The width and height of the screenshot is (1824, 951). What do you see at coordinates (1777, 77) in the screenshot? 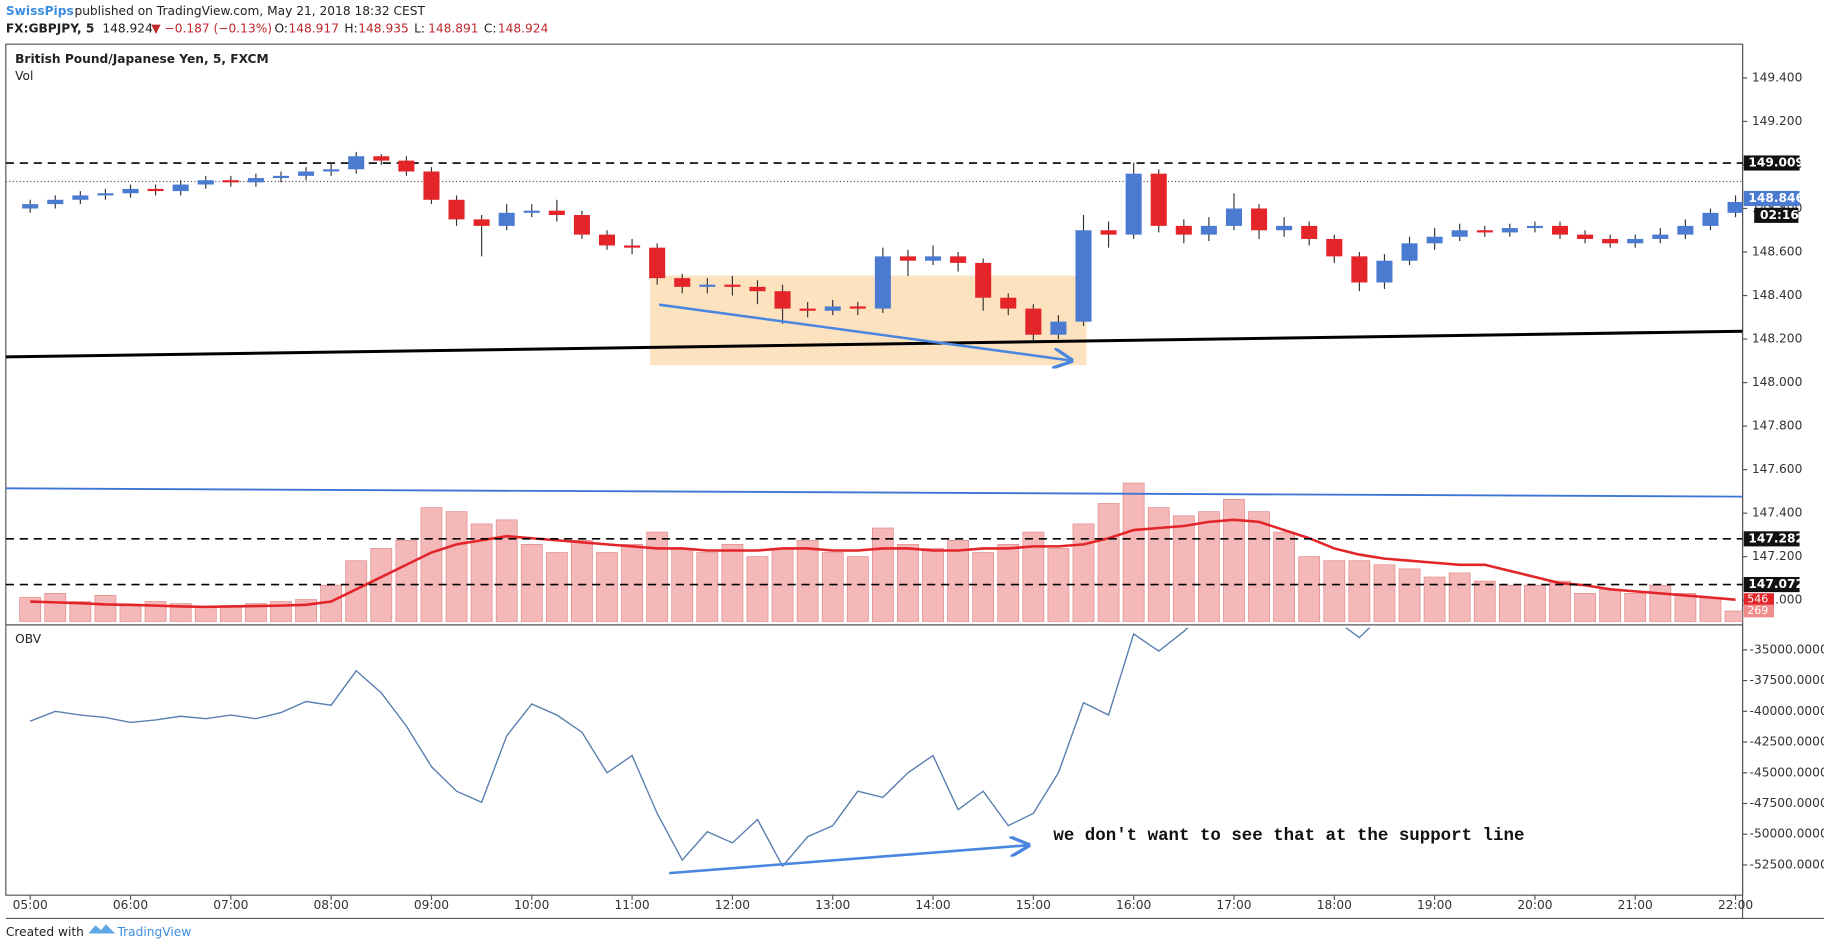
I see `y-tick-label: 149.400` at bounding box center [1777, 77].